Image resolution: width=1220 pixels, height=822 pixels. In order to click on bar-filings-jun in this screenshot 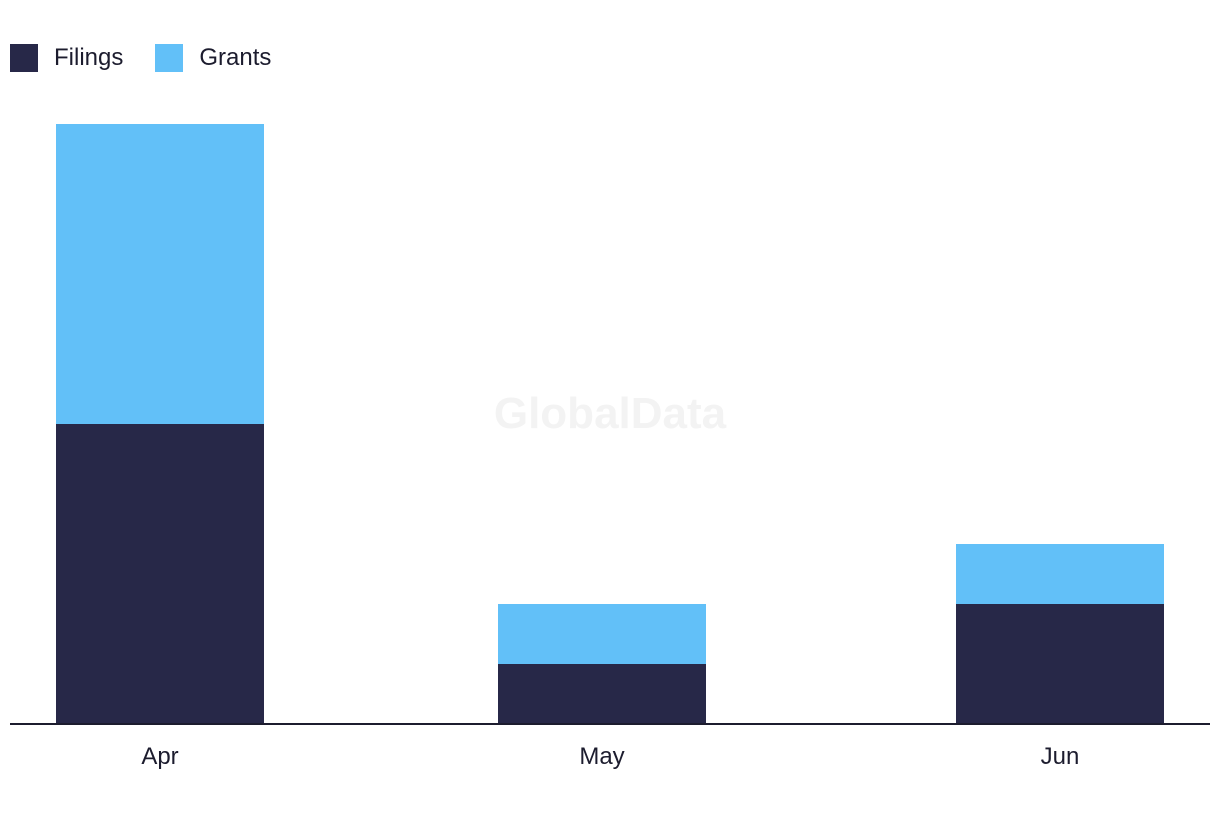, I will do `click(1060, 664)`.